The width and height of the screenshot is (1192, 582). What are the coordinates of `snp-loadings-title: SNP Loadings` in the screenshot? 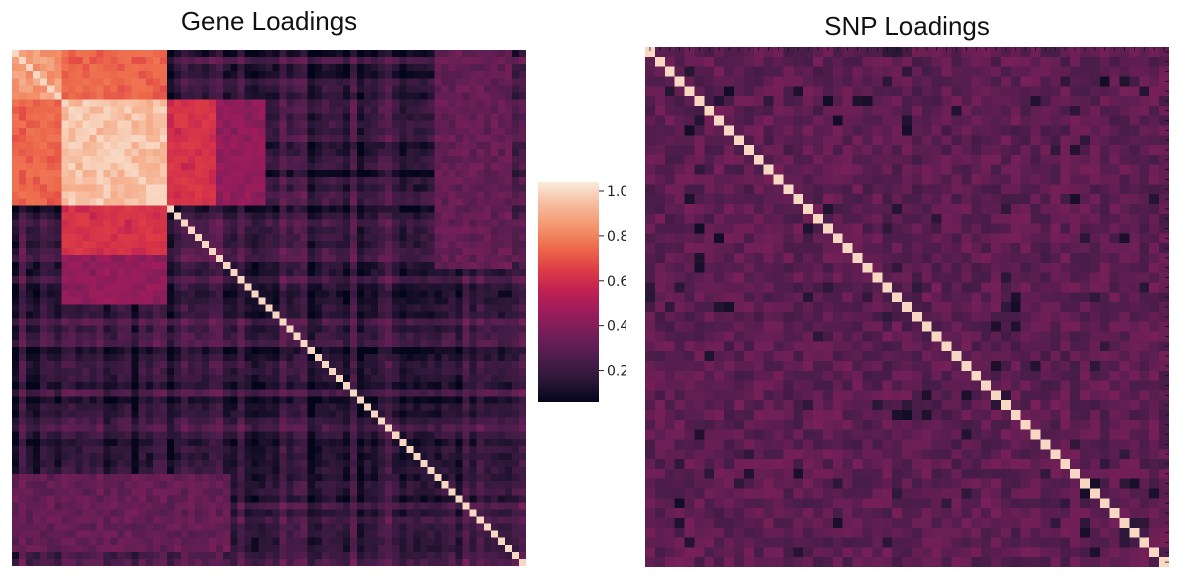 It's located at (907, 26).